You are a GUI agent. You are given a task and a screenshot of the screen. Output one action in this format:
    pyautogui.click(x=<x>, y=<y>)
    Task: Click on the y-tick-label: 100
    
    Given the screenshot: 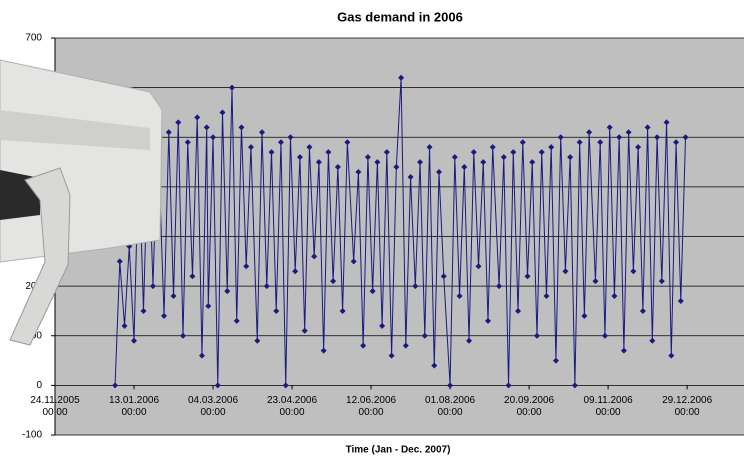 What is the action you would take?
    pyautogui.click(x=33, y=335)
    